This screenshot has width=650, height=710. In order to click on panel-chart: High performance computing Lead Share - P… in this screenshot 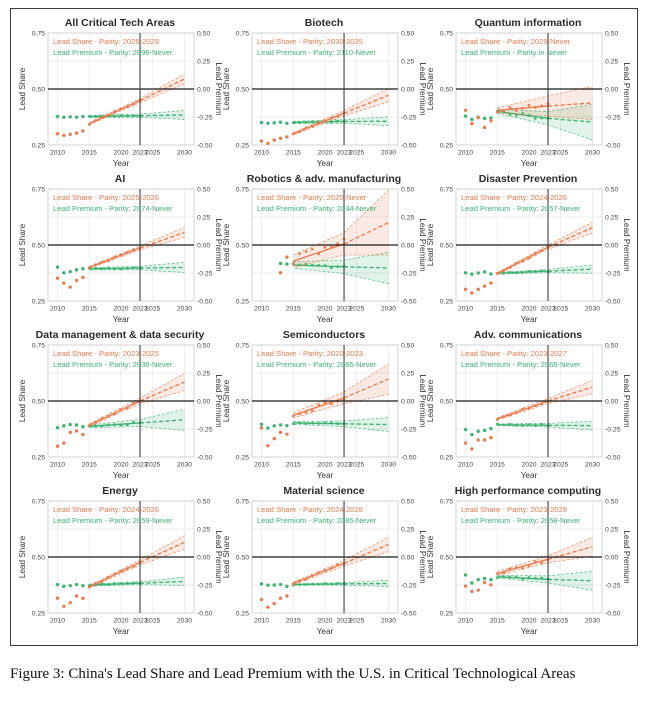, I will do `click(528, 560)`.